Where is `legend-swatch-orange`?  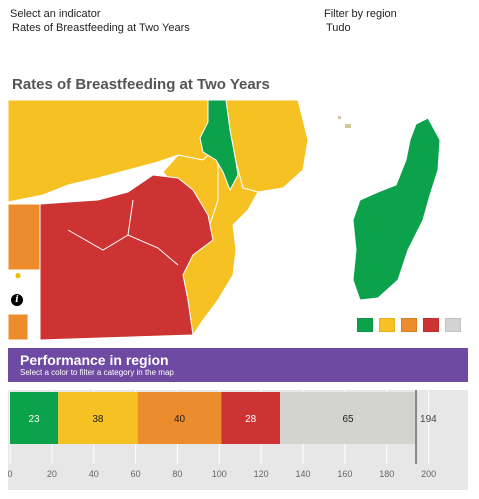 legend-swatch-orange is located at coordinates (409, 325).